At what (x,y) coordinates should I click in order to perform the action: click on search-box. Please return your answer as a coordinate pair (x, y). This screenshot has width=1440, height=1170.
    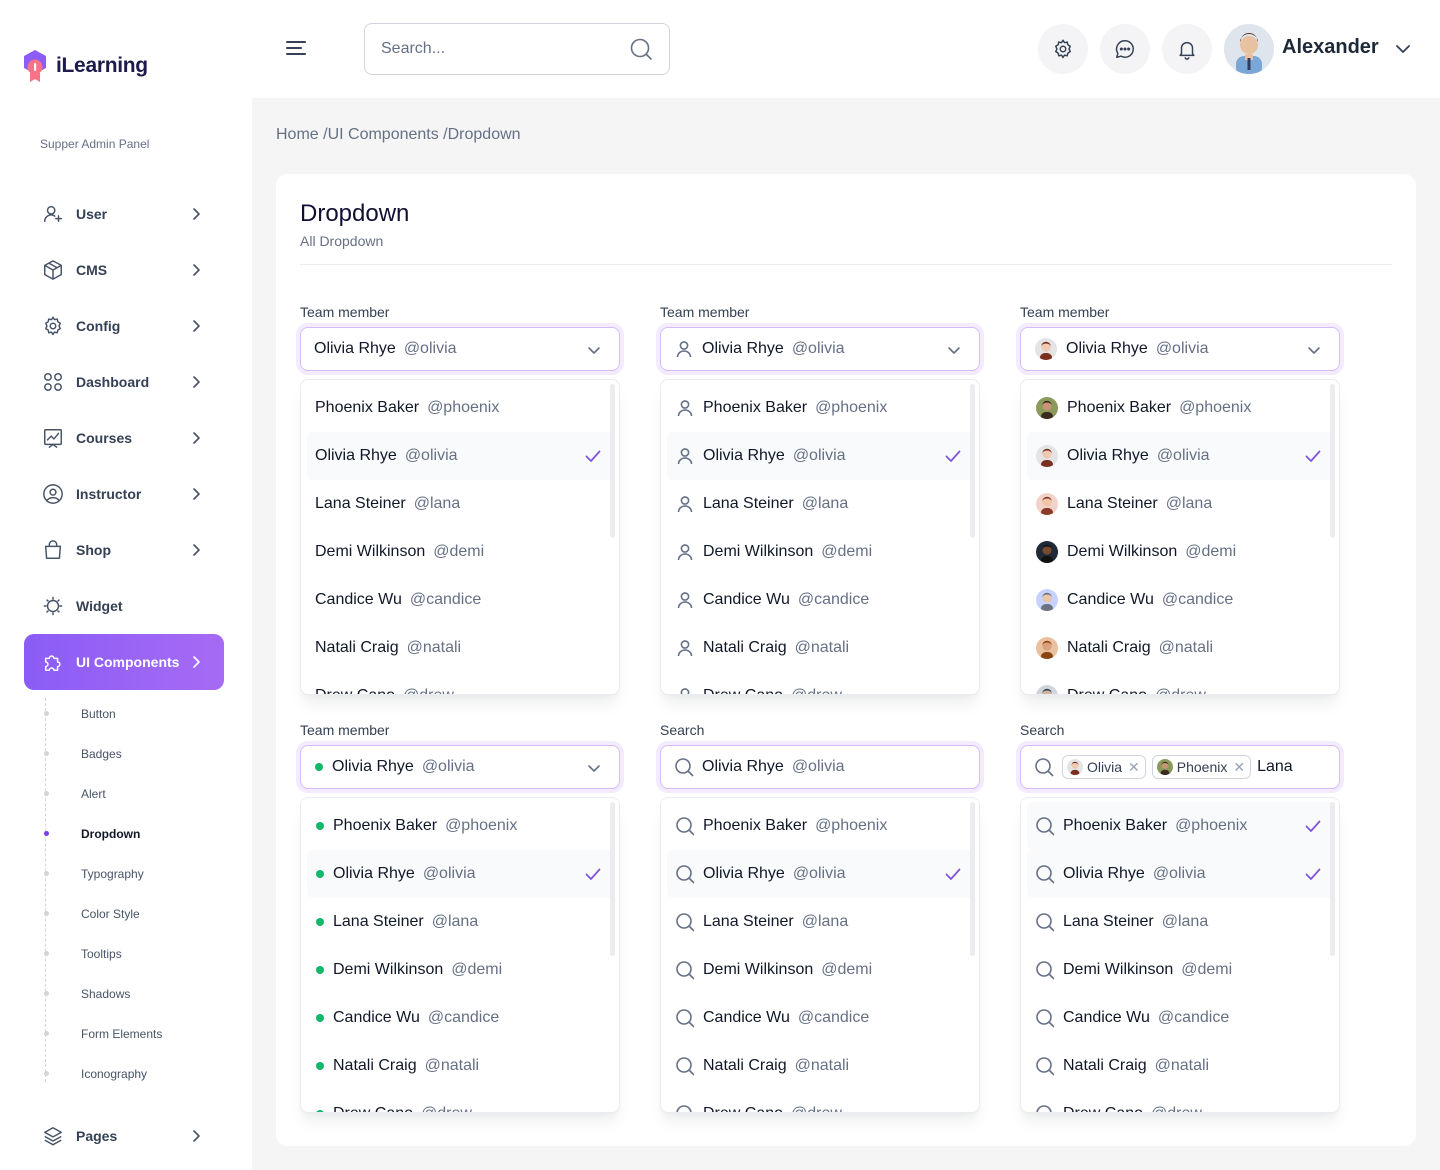
    Looking at the image, I should click on (517, 49).